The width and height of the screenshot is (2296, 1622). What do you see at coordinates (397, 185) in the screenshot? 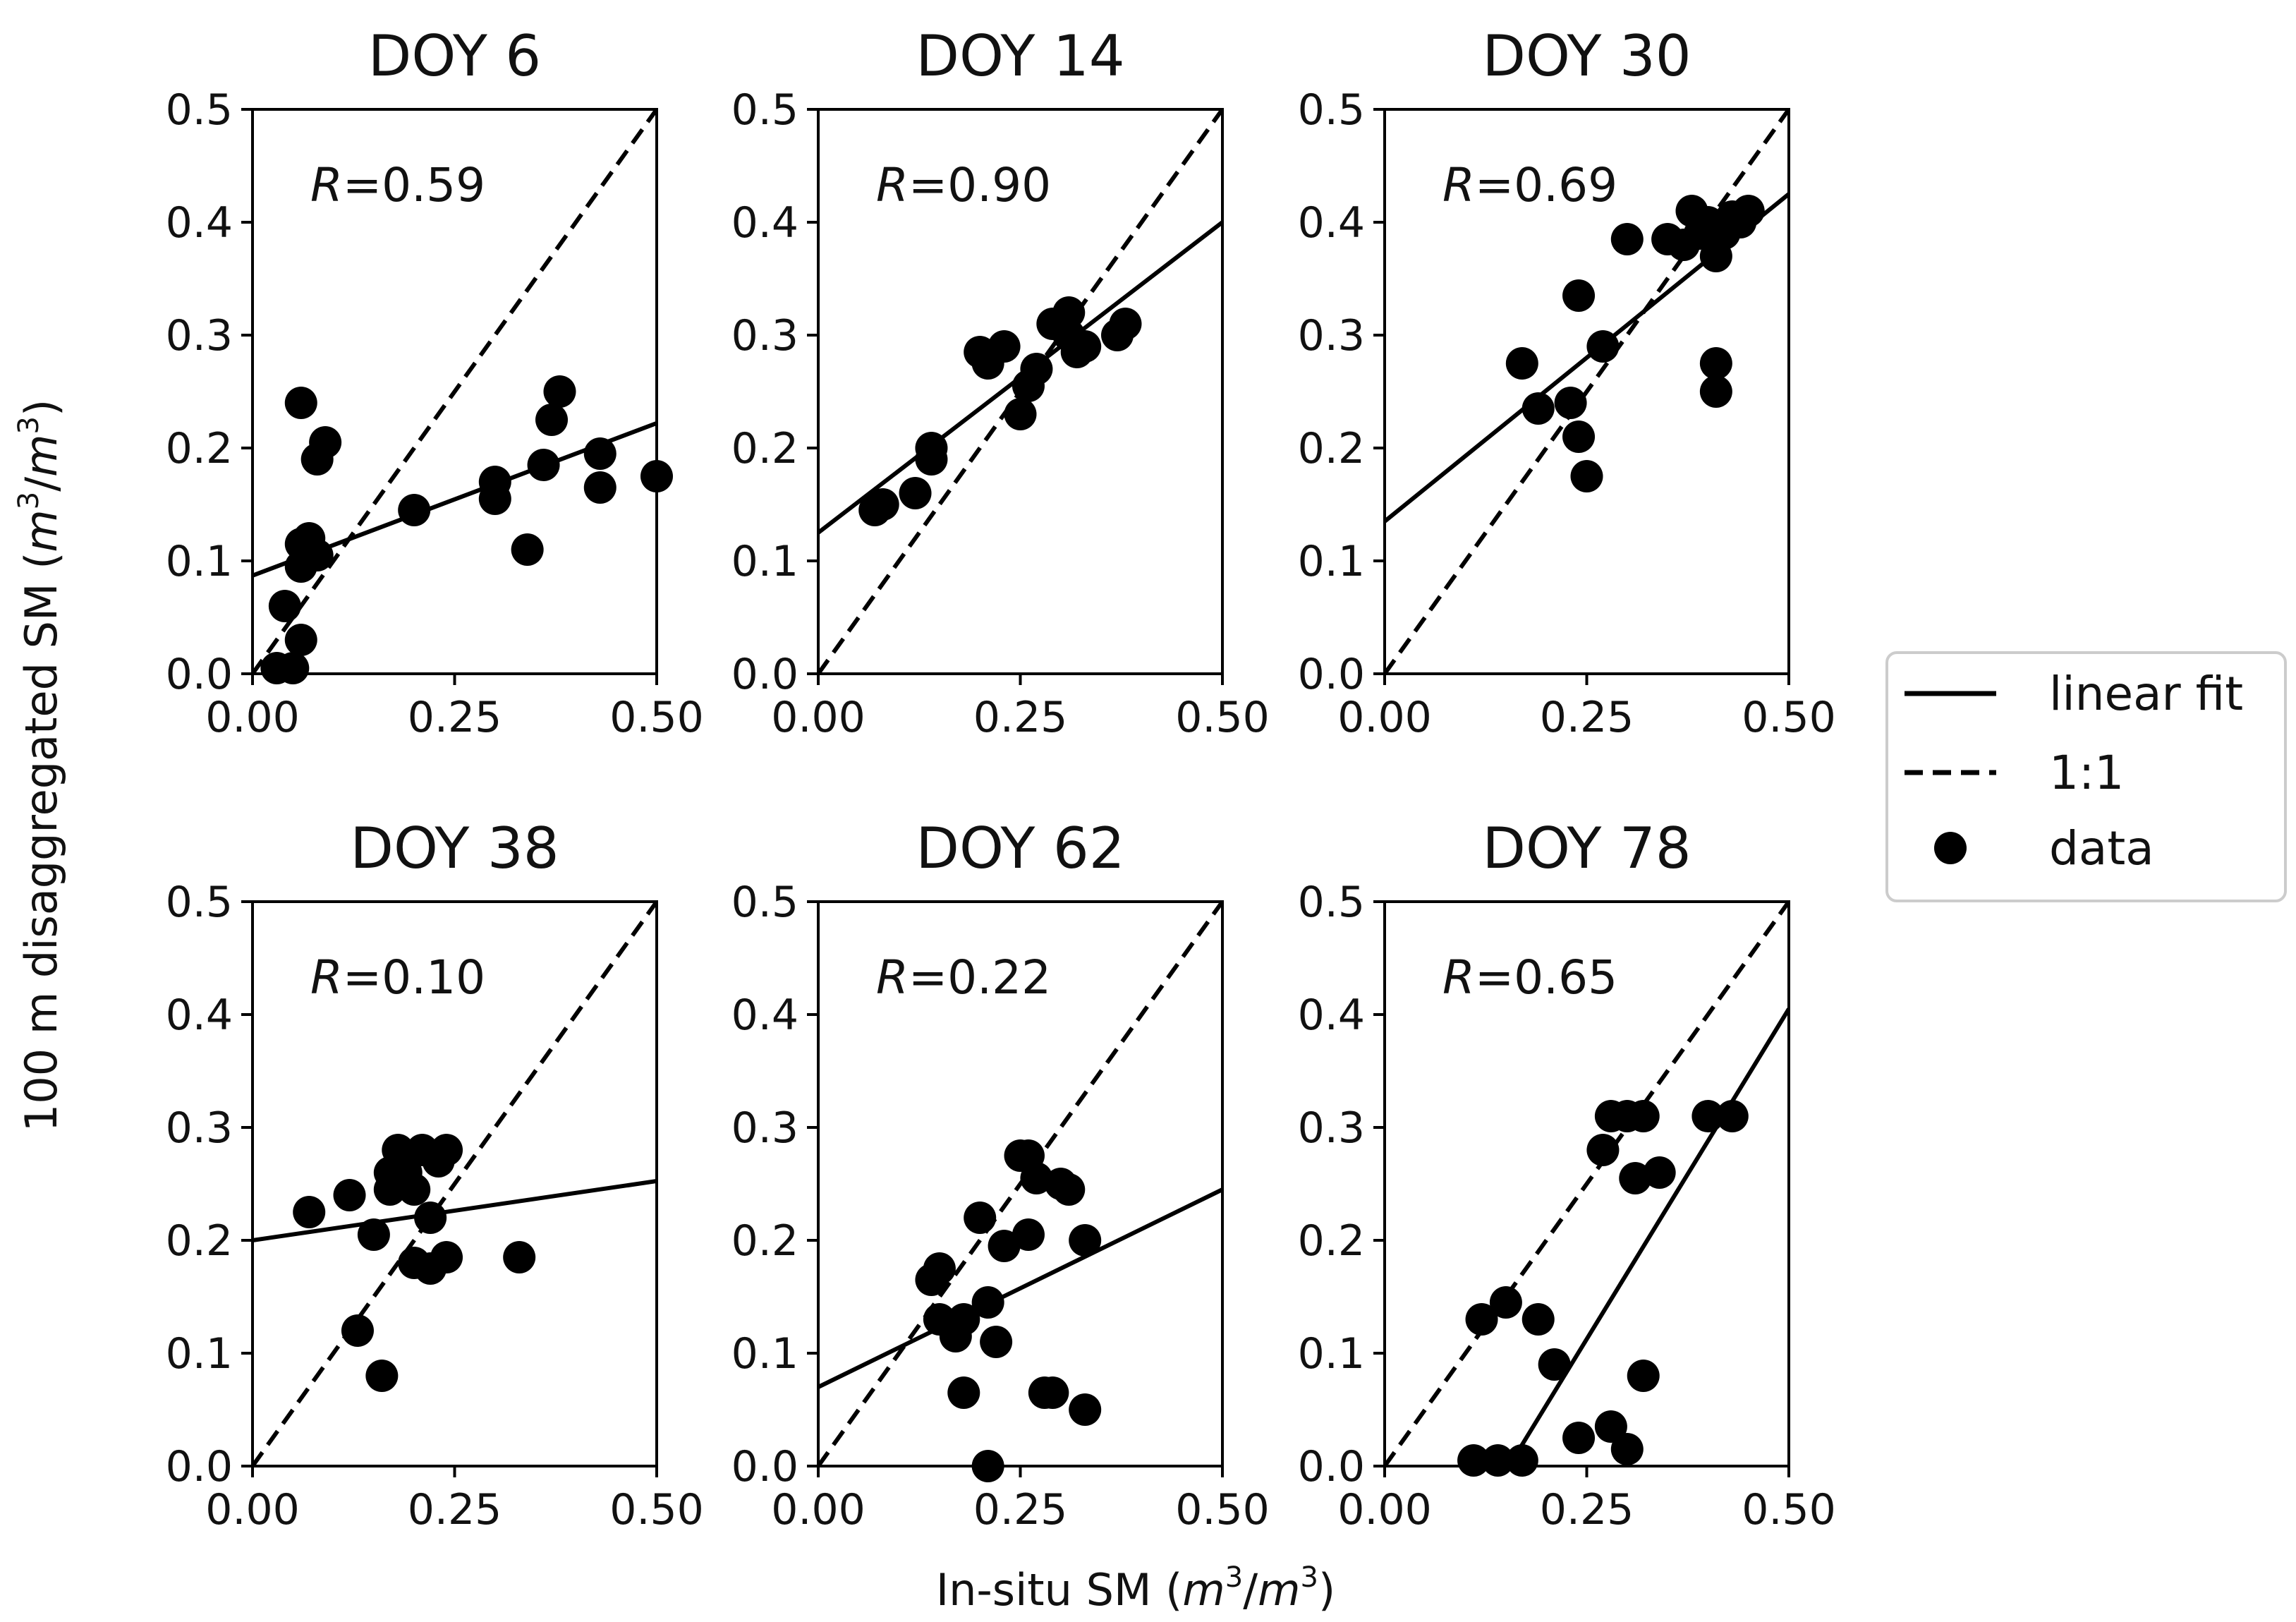
I see `r-annotation: R=0.59` at bounding box center [397, 185].